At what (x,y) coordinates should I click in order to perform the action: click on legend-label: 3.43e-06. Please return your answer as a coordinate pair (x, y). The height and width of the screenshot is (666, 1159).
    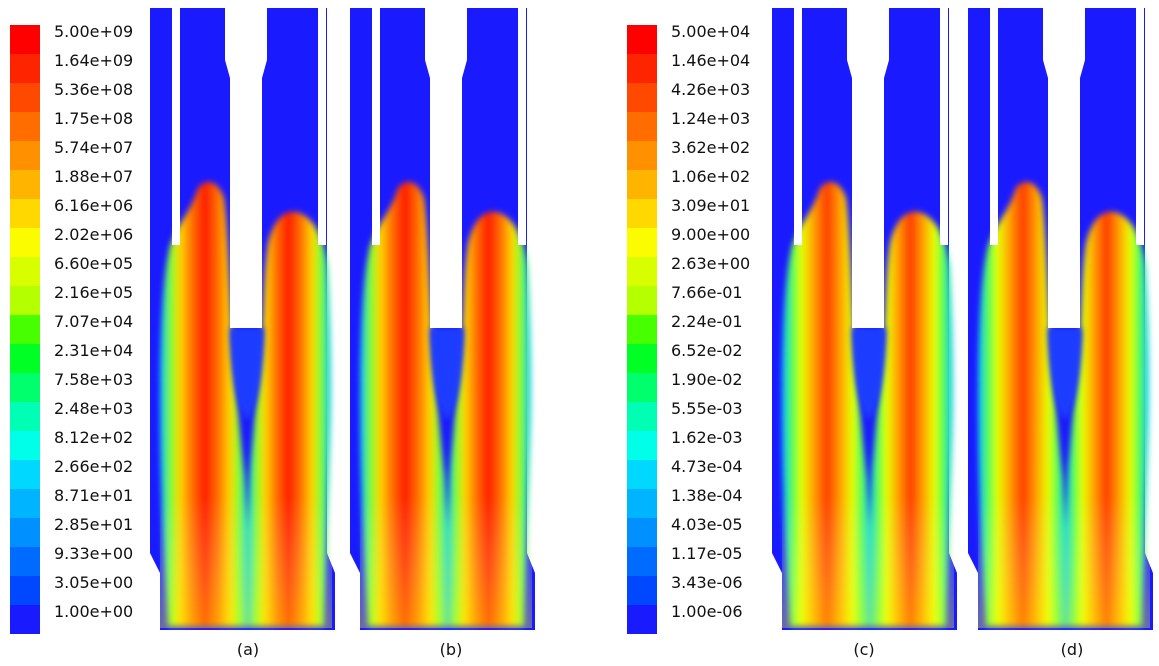
    Looking at the image, I should click on (707, 582).